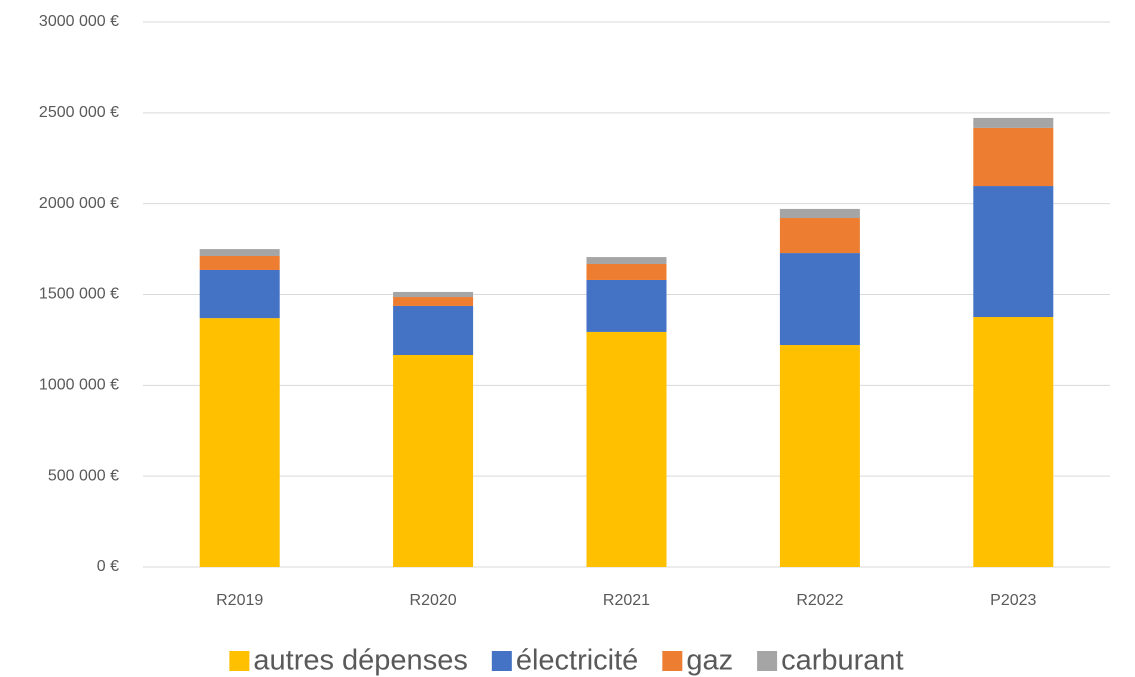 This screenshot has width=1135, height=677. Describe the element at coordinates (1013, 600) in the screenshot. I see `x-tick-label: P2023` at that location.